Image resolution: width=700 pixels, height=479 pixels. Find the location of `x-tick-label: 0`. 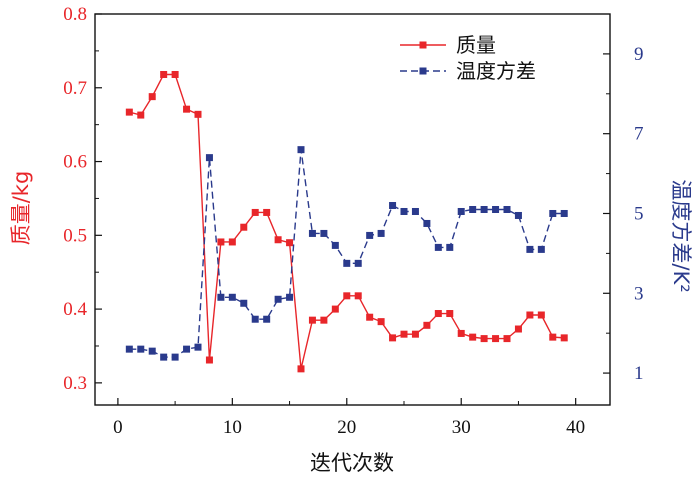

x-tick-label: 0 is located at coordinates (118, 427).